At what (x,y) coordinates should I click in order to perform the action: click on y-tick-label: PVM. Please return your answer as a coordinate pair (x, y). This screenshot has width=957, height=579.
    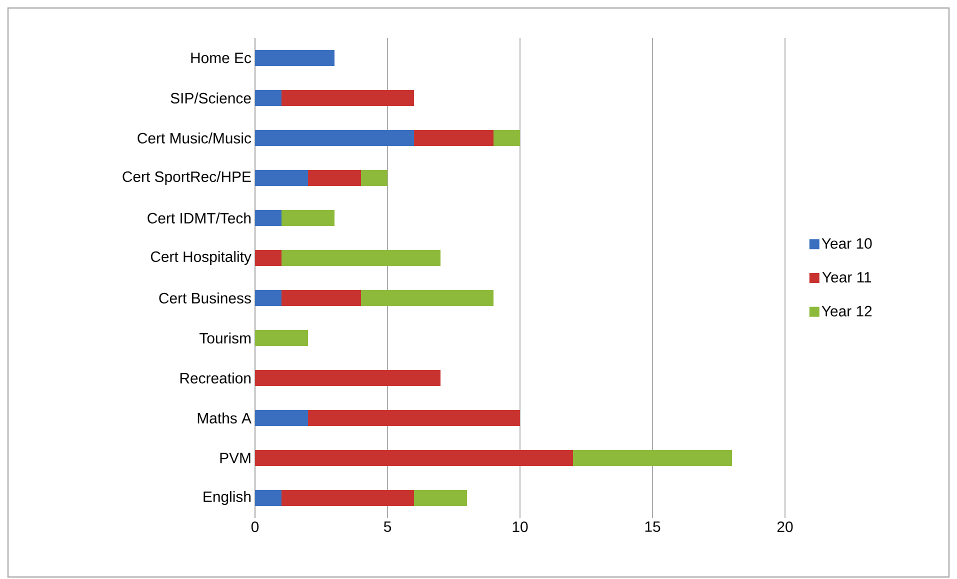
    Looking at the image, I should click on (235, 458).